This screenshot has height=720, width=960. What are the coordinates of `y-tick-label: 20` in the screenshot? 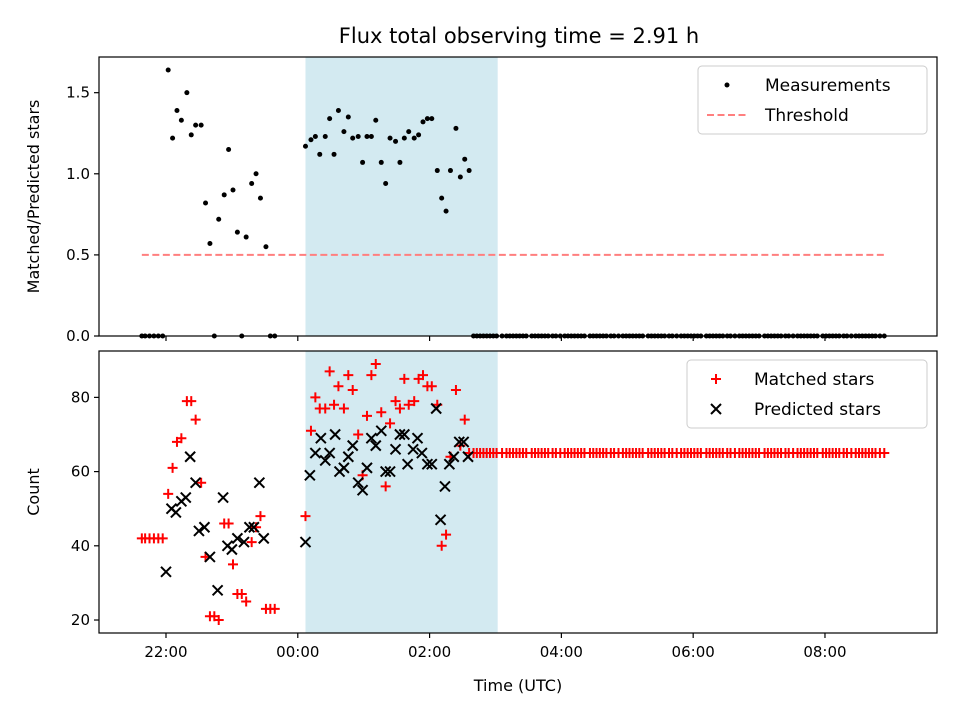 It's located at (80, 620).